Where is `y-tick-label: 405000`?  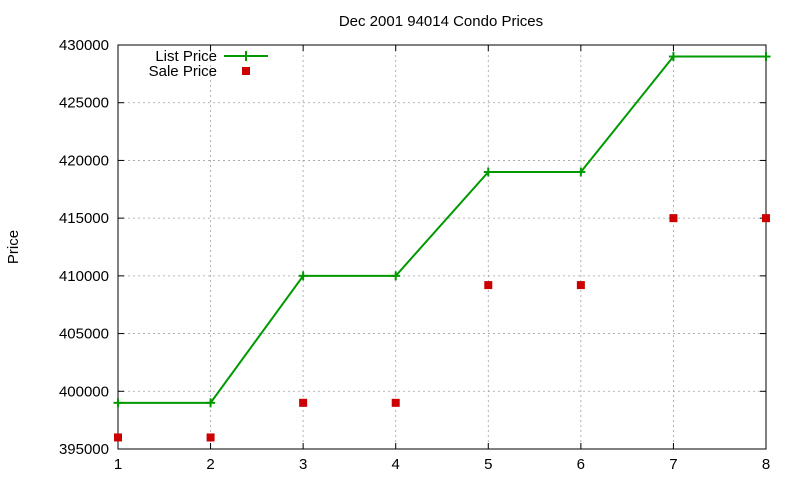
y-tick-label: 405000 is located at coordinates (84, 334).